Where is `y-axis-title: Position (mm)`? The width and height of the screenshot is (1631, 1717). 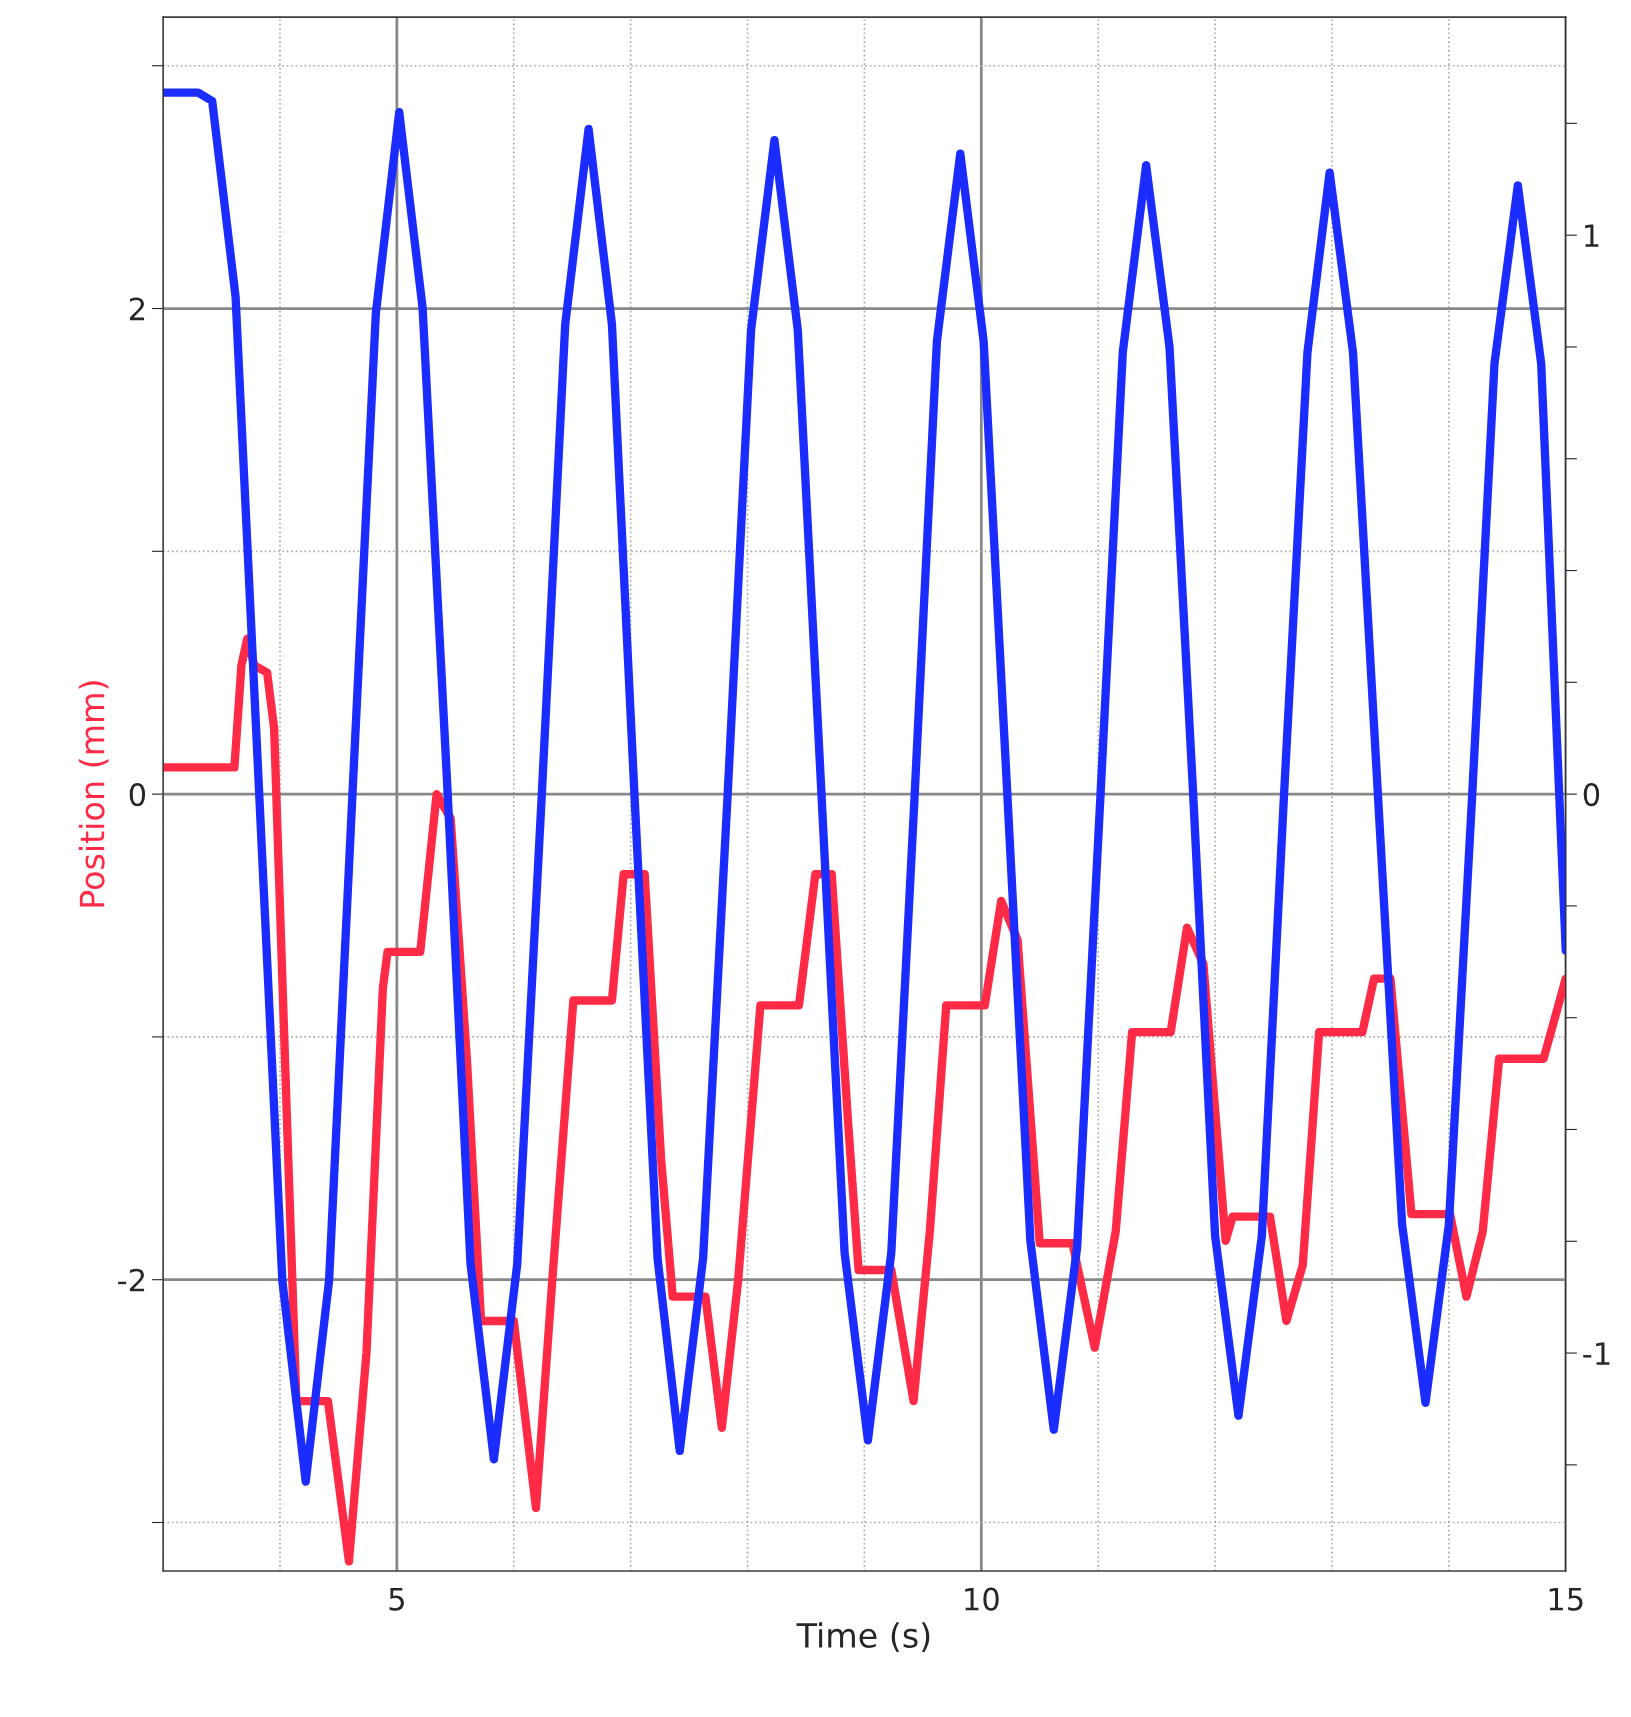 y-axis-title: Position (mm) is located at coordinates (93, 794).